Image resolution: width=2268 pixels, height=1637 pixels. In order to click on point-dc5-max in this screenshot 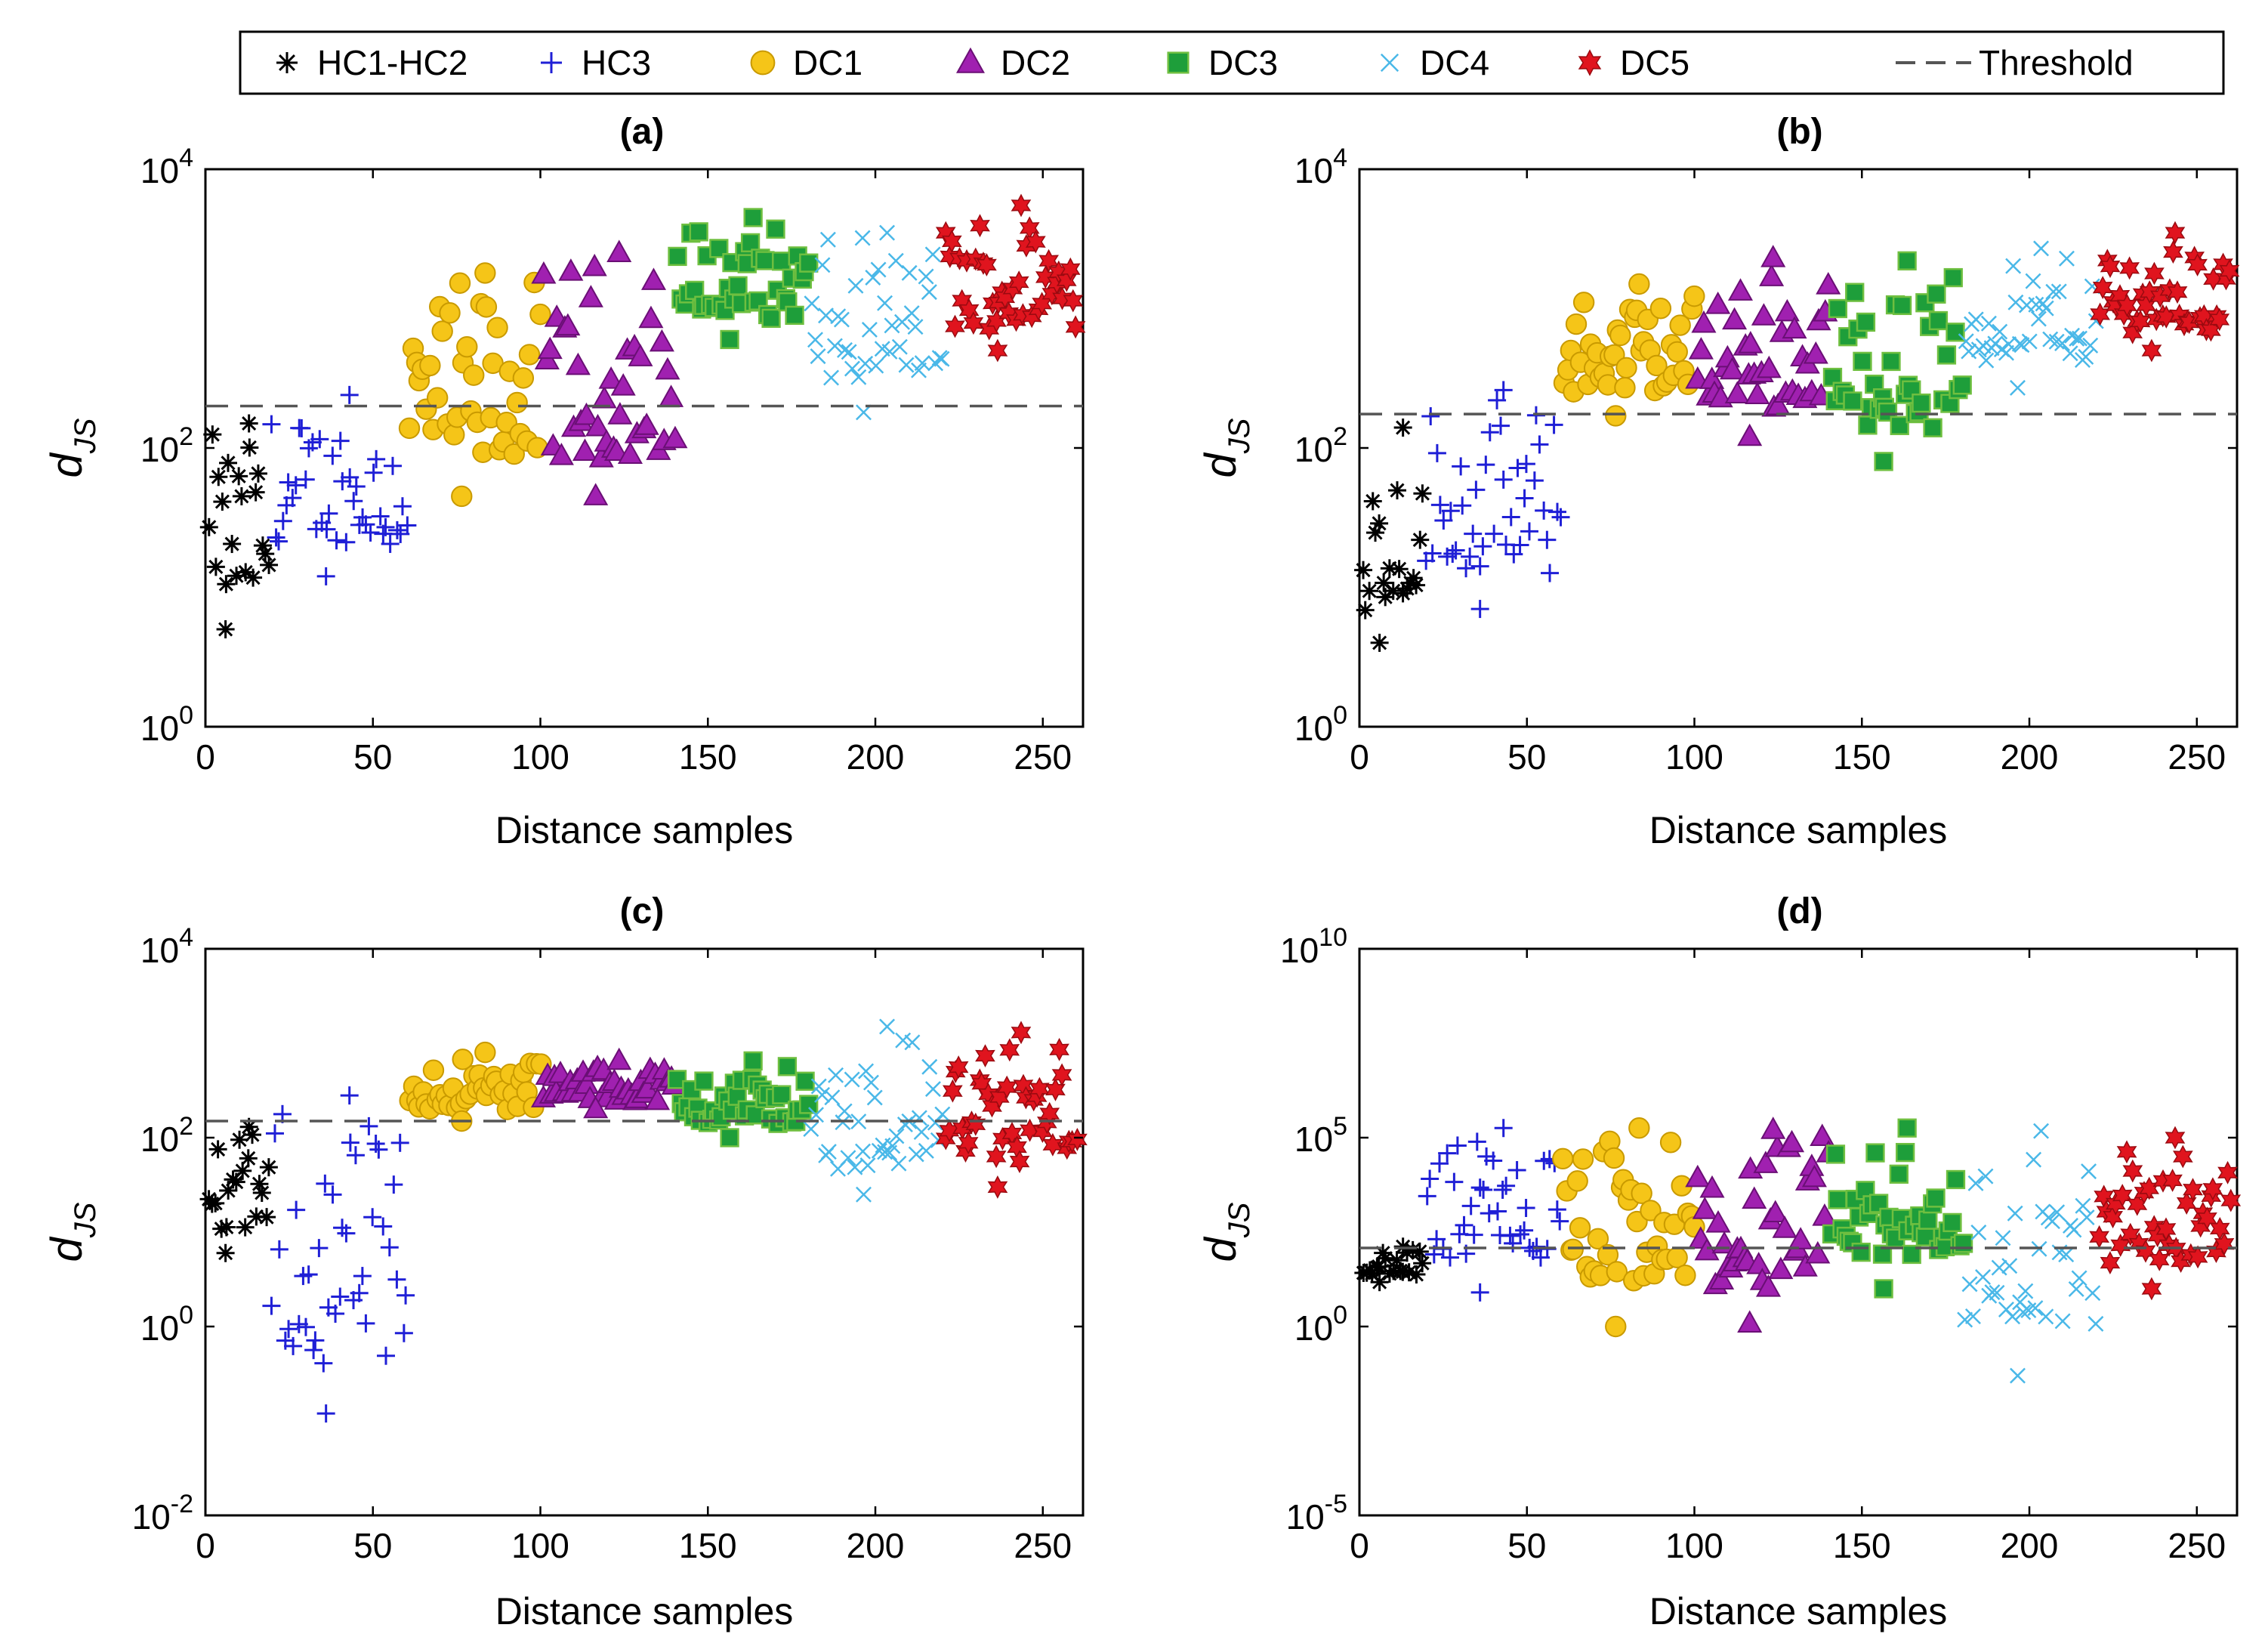, I will do `click(2175, 1138)`.